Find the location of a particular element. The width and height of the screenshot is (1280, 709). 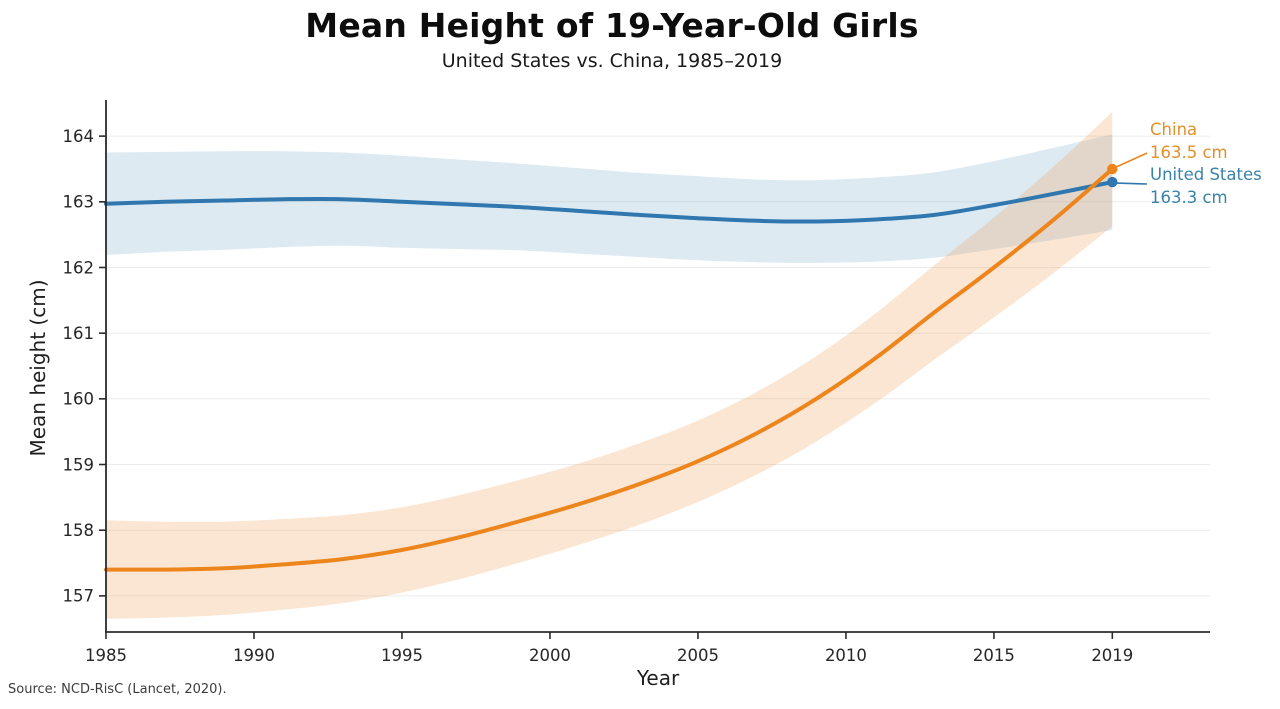

china-series-label: China is located at coordinates (1174, 129).